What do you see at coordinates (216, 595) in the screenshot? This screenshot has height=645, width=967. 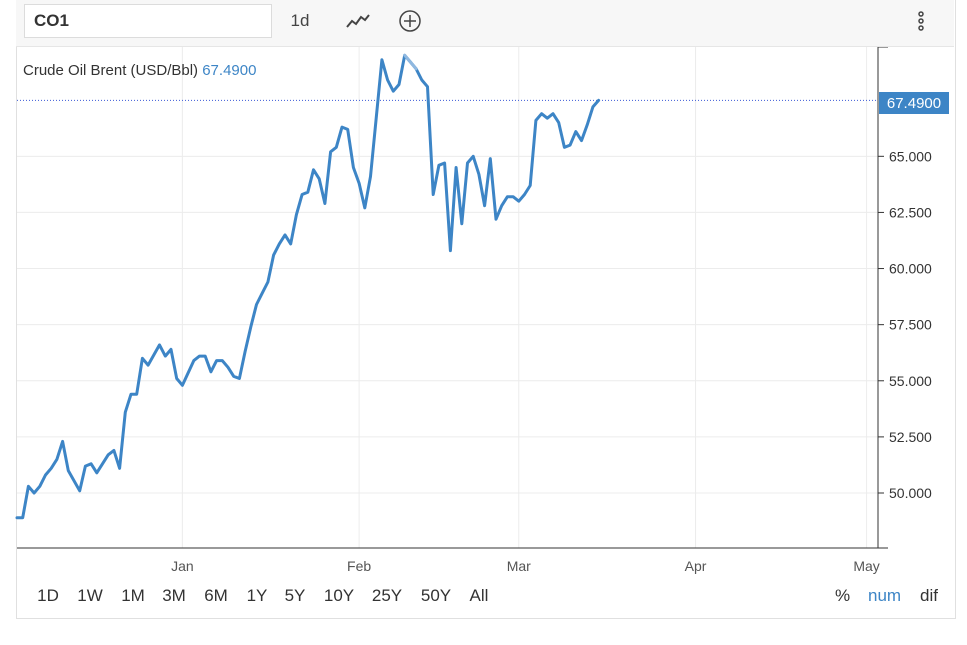 I see `range-button-6m: 6M` at bounding box center [216, 595].